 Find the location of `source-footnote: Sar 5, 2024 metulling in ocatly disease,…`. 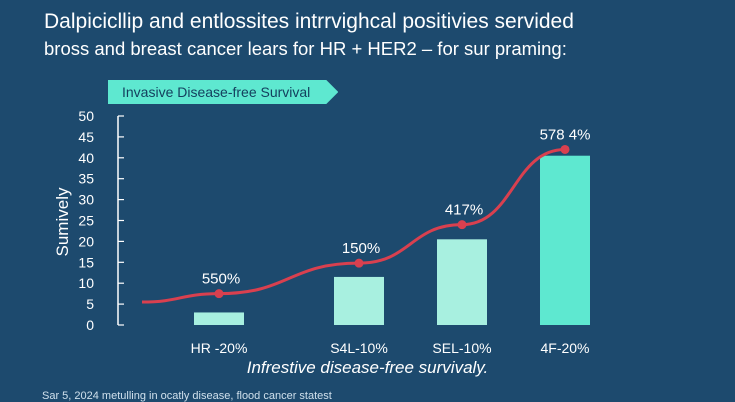

source-footnote: Sar 5, 2024 metulling in ocatly disease,… is located at coordinates (187, 396).